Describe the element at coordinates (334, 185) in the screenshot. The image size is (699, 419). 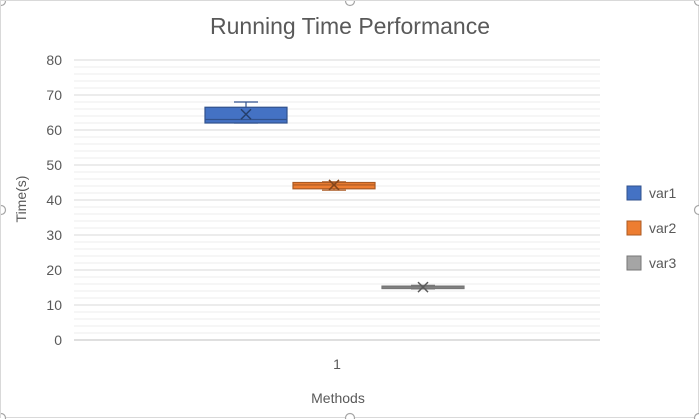
I see `box-var2` at that location.